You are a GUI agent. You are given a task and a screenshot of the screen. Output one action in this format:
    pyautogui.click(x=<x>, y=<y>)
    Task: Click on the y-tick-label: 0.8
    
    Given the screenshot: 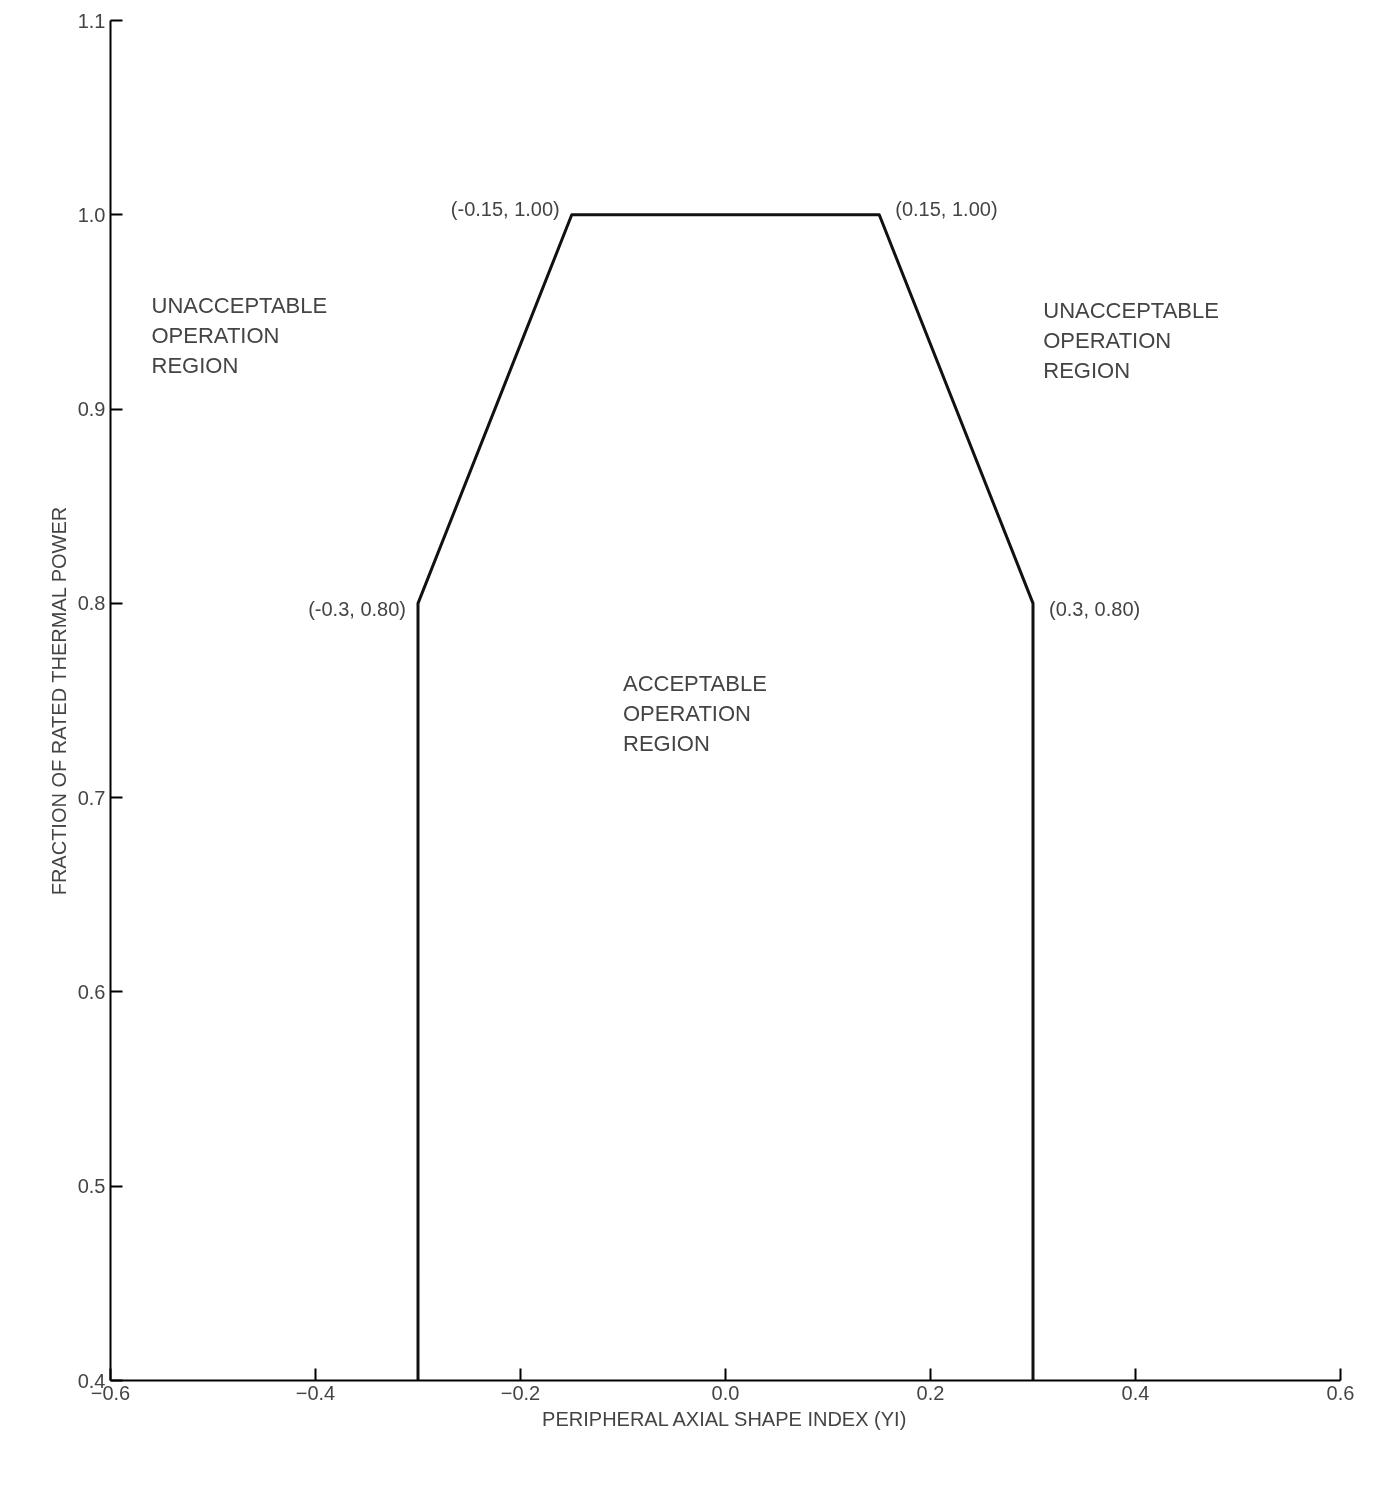 What is the action you would take?
    pyautogui.click(x=91, y=603)
    